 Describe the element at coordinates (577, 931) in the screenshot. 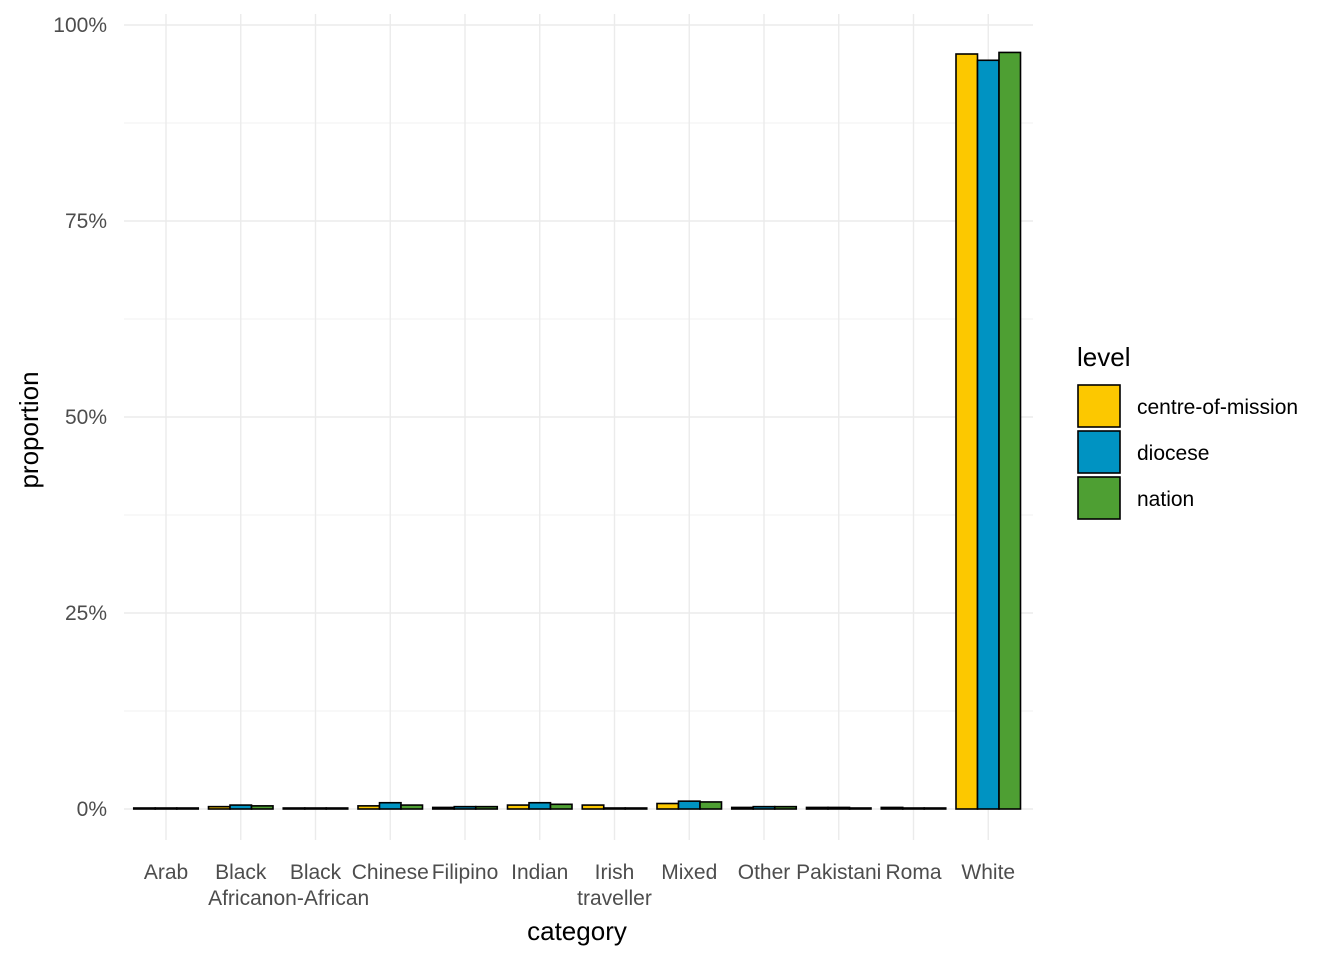

I see `x-axis-title: category` at that location.